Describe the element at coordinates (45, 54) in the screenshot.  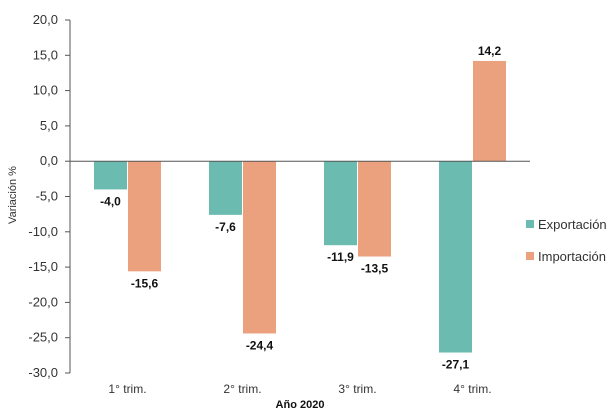
I see `y-tick-label: 15,0` at that location.